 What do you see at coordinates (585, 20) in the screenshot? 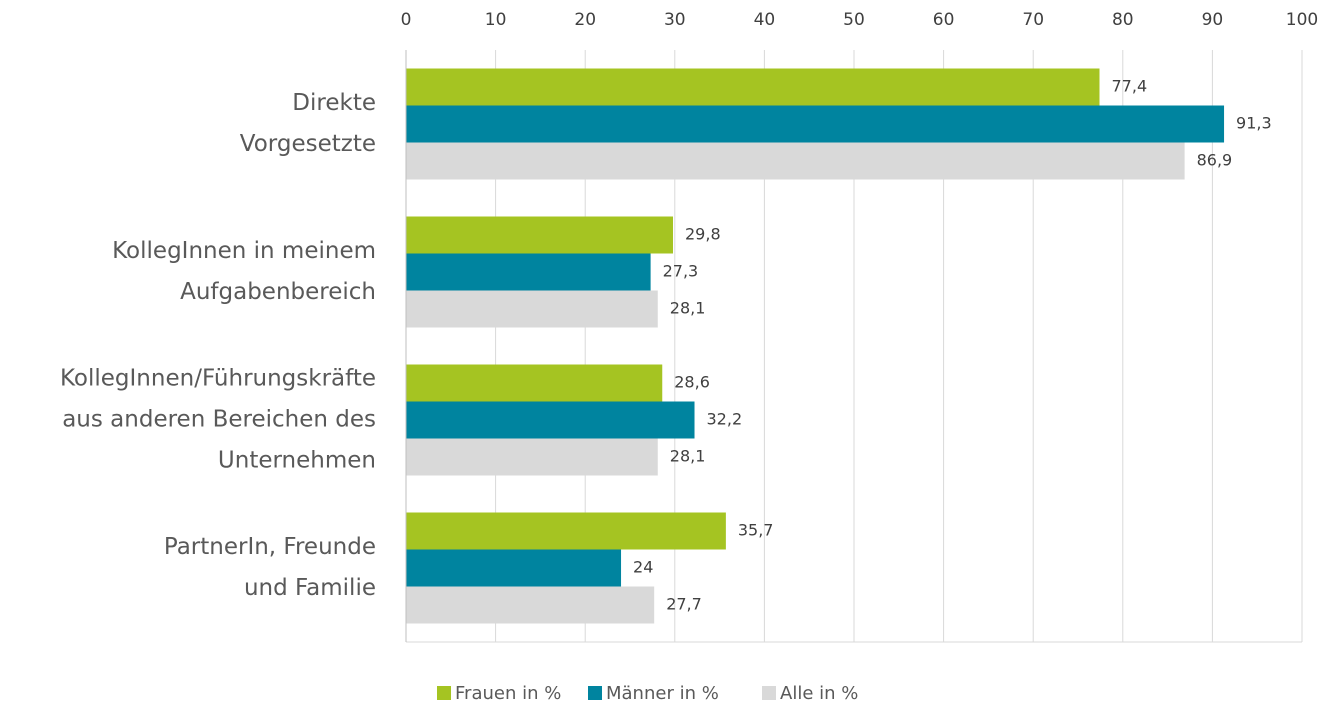
I see `x-tick-label: 20` at bounding box center [585, 20].